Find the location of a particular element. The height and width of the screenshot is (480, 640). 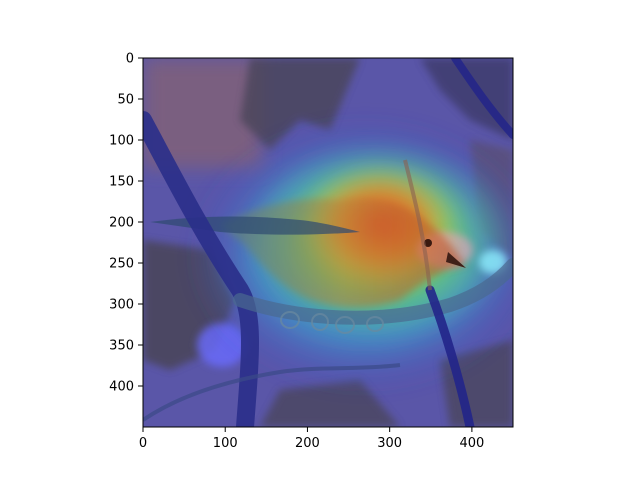

bird-eye is located at coordinates (428, 243).